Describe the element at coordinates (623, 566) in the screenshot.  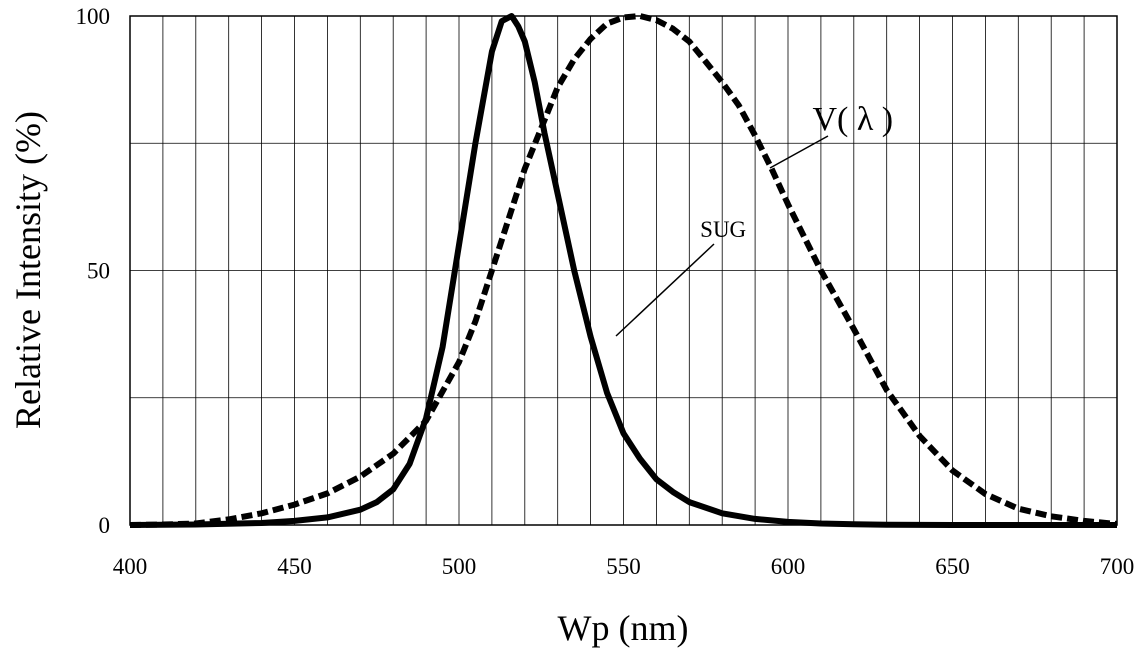
I see `x-tick-label: 550` at that location.